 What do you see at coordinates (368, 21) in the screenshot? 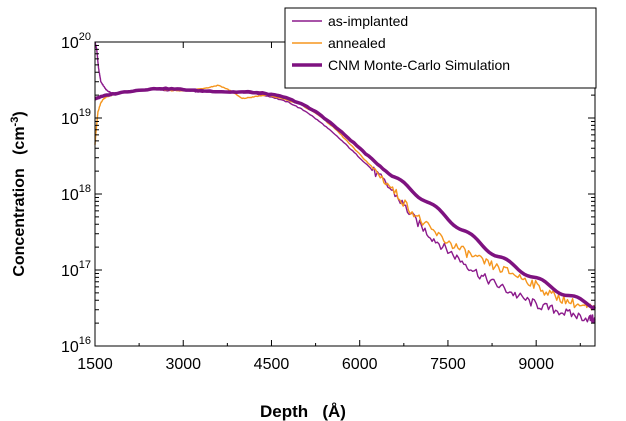
I see `legend-label: as-implanted` at bounding box center [368, 21].